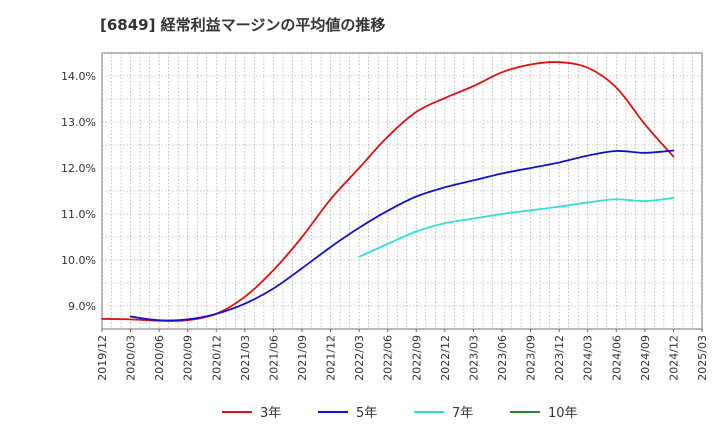 Image resolution: width=720 pixels, height=440 pixels. What do you see at coordinates (78, 260) in the screenshot?
I see `y-tick-label: 10.0%` at bounding box center [78, 260].